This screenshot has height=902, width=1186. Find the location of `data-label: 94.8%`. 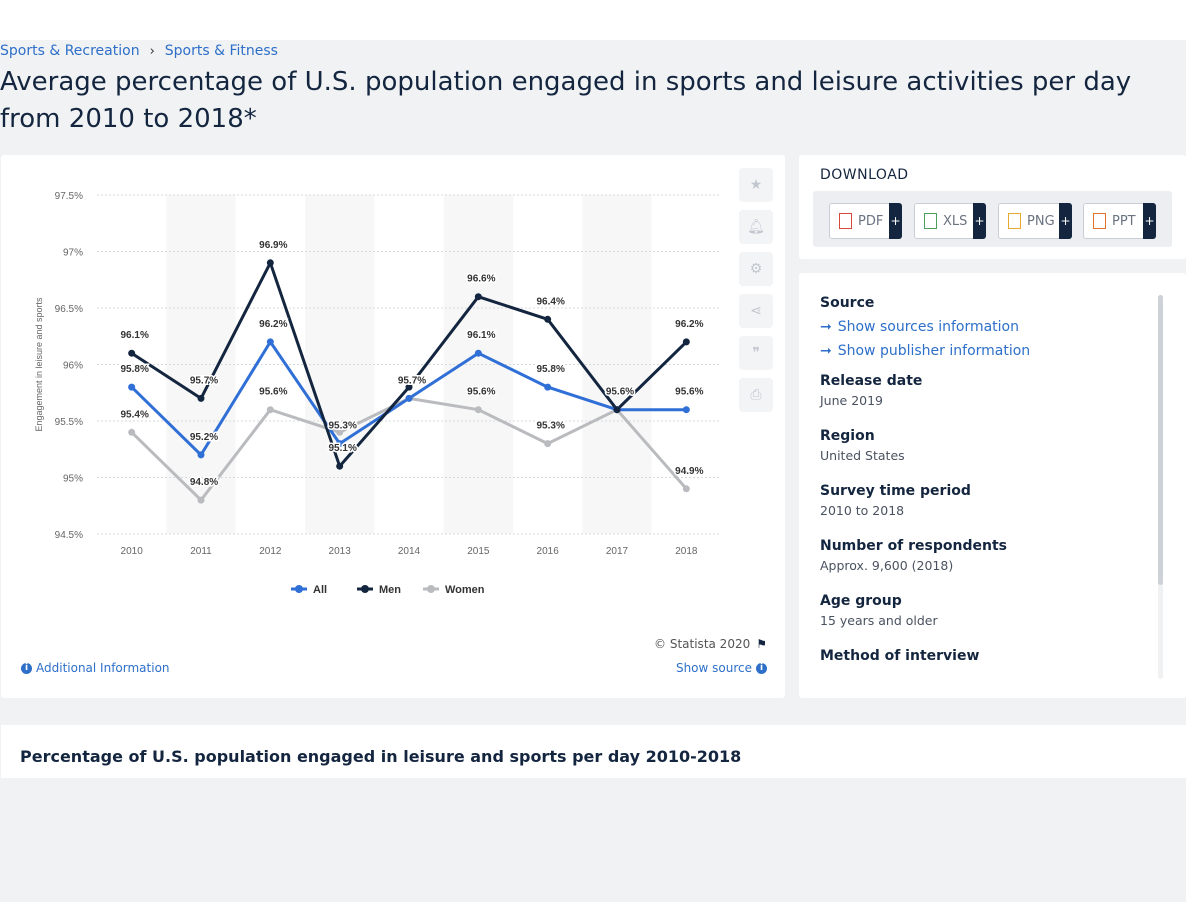

data-label: 94.8% is located at coordinates (204, 482).